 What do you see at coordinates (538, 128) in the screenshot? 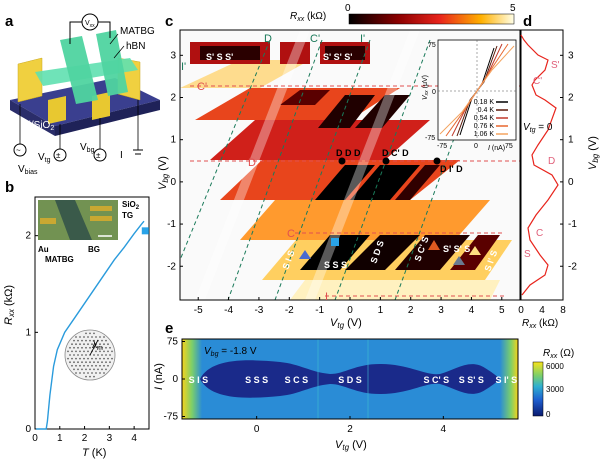
I see `svg-text: Vtg = 0` at bounding box center [538, 128].